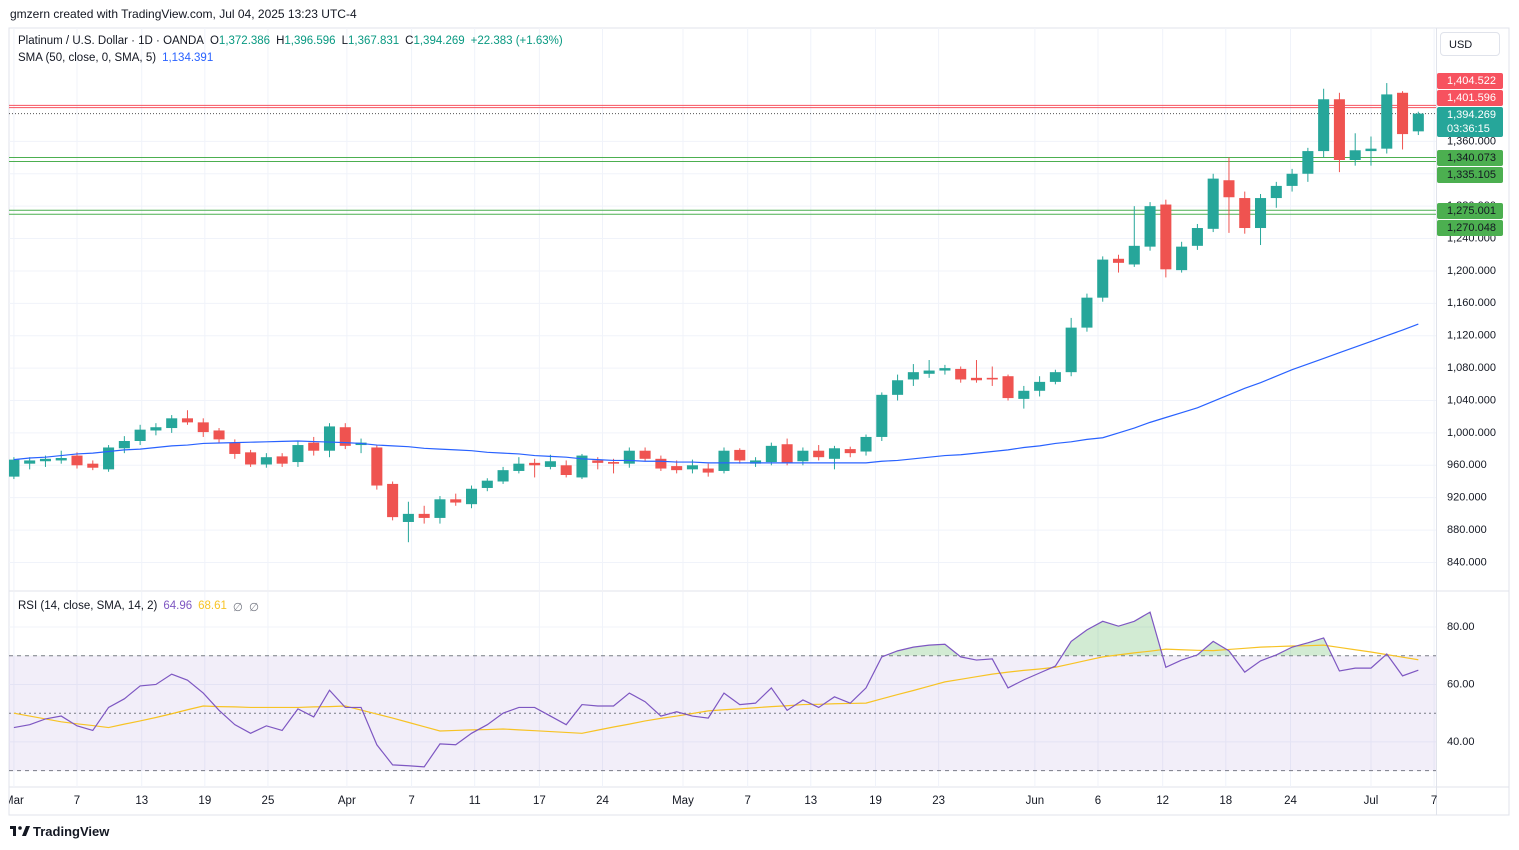 The image size is (1519, 850). Describe the element at coordinates (87, 58) in the screenshot. I see `indicator-name: SMA (50, close, 0, SMA, 5)` at that location.